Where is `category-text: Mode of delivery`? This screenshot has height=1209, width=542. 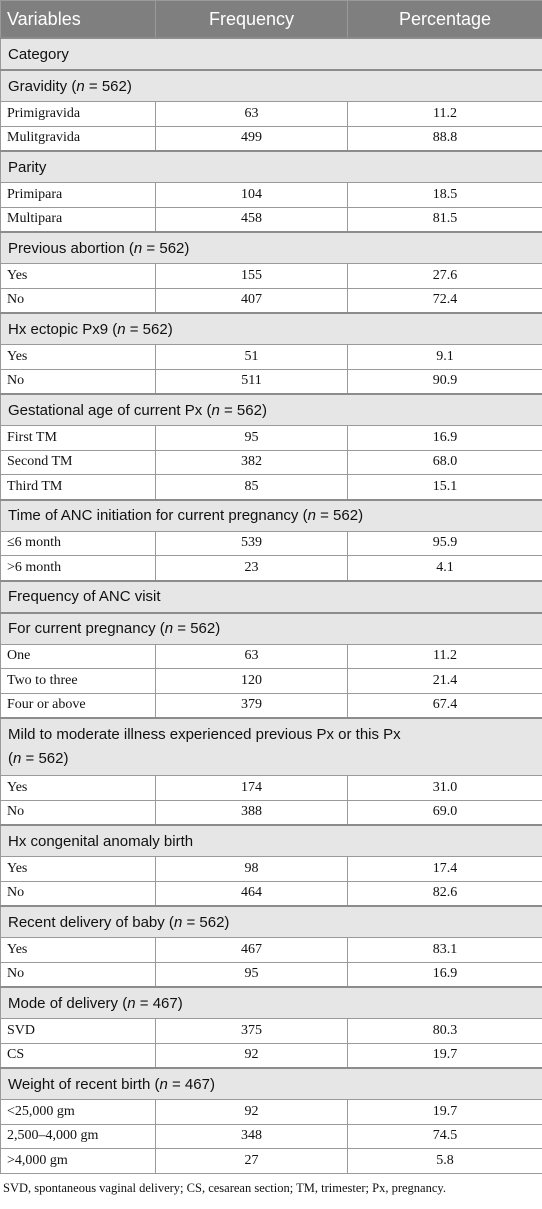
category-text: Mode of delivery is located at coordinates (63, 1003).